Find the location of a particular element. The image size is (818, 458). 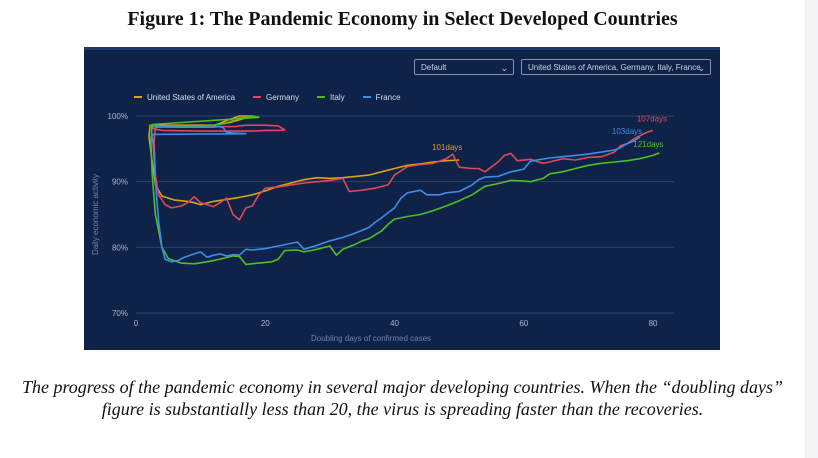

end-label-germany: 107days is located at coordinates (652, 118).